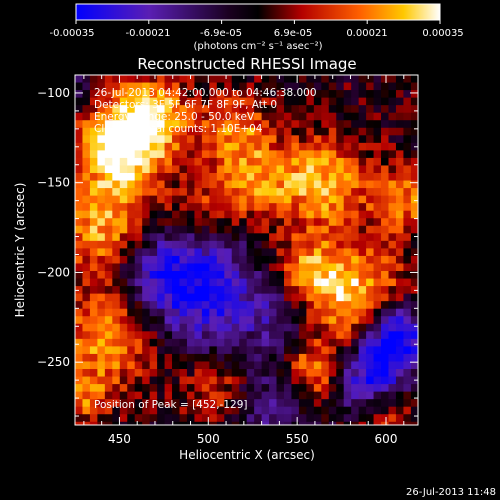 The width and height of the screenshot is (500, 500). Describe the element at coordinates (247, 455) in the screenshot. I see `x-axis-label: Heliocentric X (arcsec)` at that location.